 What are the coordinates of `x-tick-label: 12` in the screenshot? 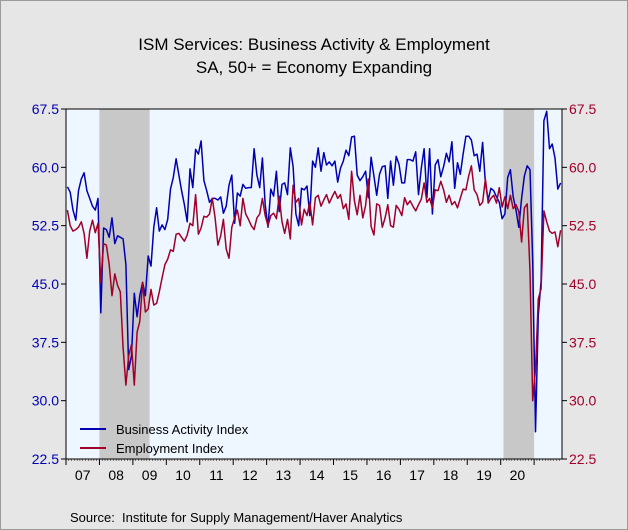 It's located at (250, 475).